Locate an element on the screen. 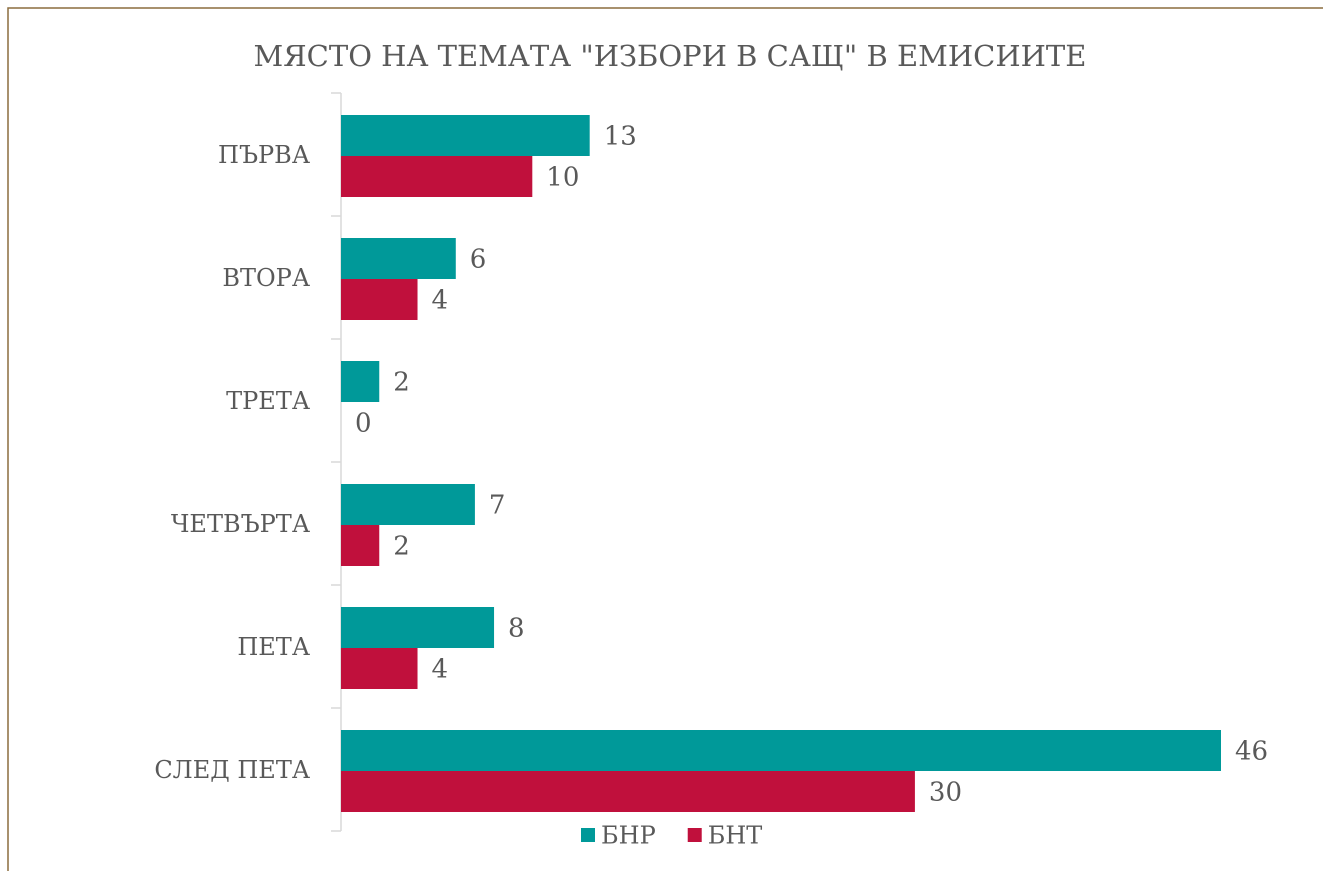 The width and height of the screenshot is (1323, 871). y-tick-label: ПЕТА is located at coordinates (273, 647).